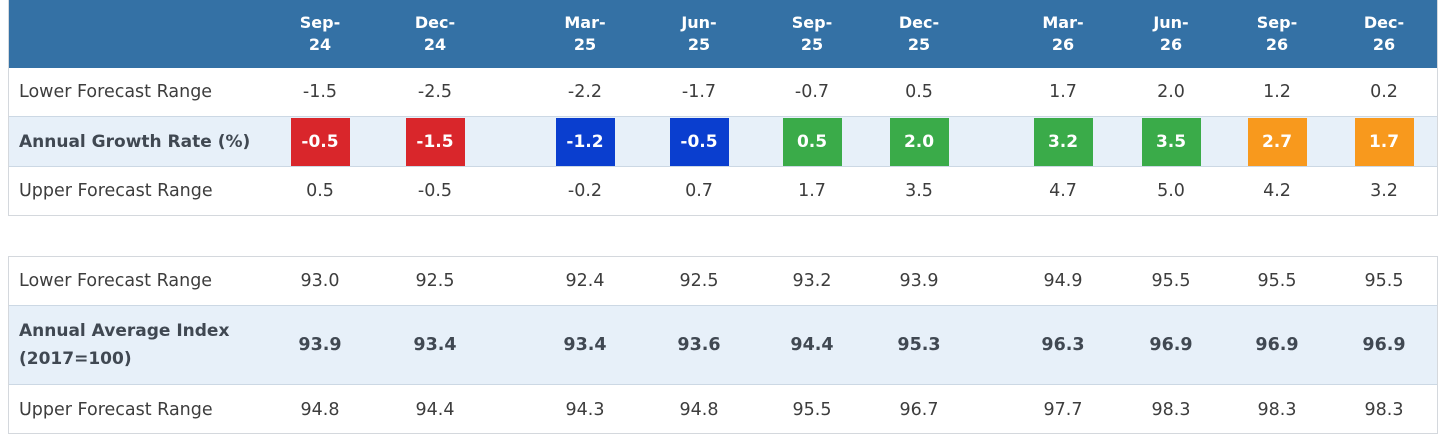 This screenshot has height=438, width=1448. Describe the element at coordinates (1063, 34) in the screenshot. I see `period-header: Mar- 26` at that location.